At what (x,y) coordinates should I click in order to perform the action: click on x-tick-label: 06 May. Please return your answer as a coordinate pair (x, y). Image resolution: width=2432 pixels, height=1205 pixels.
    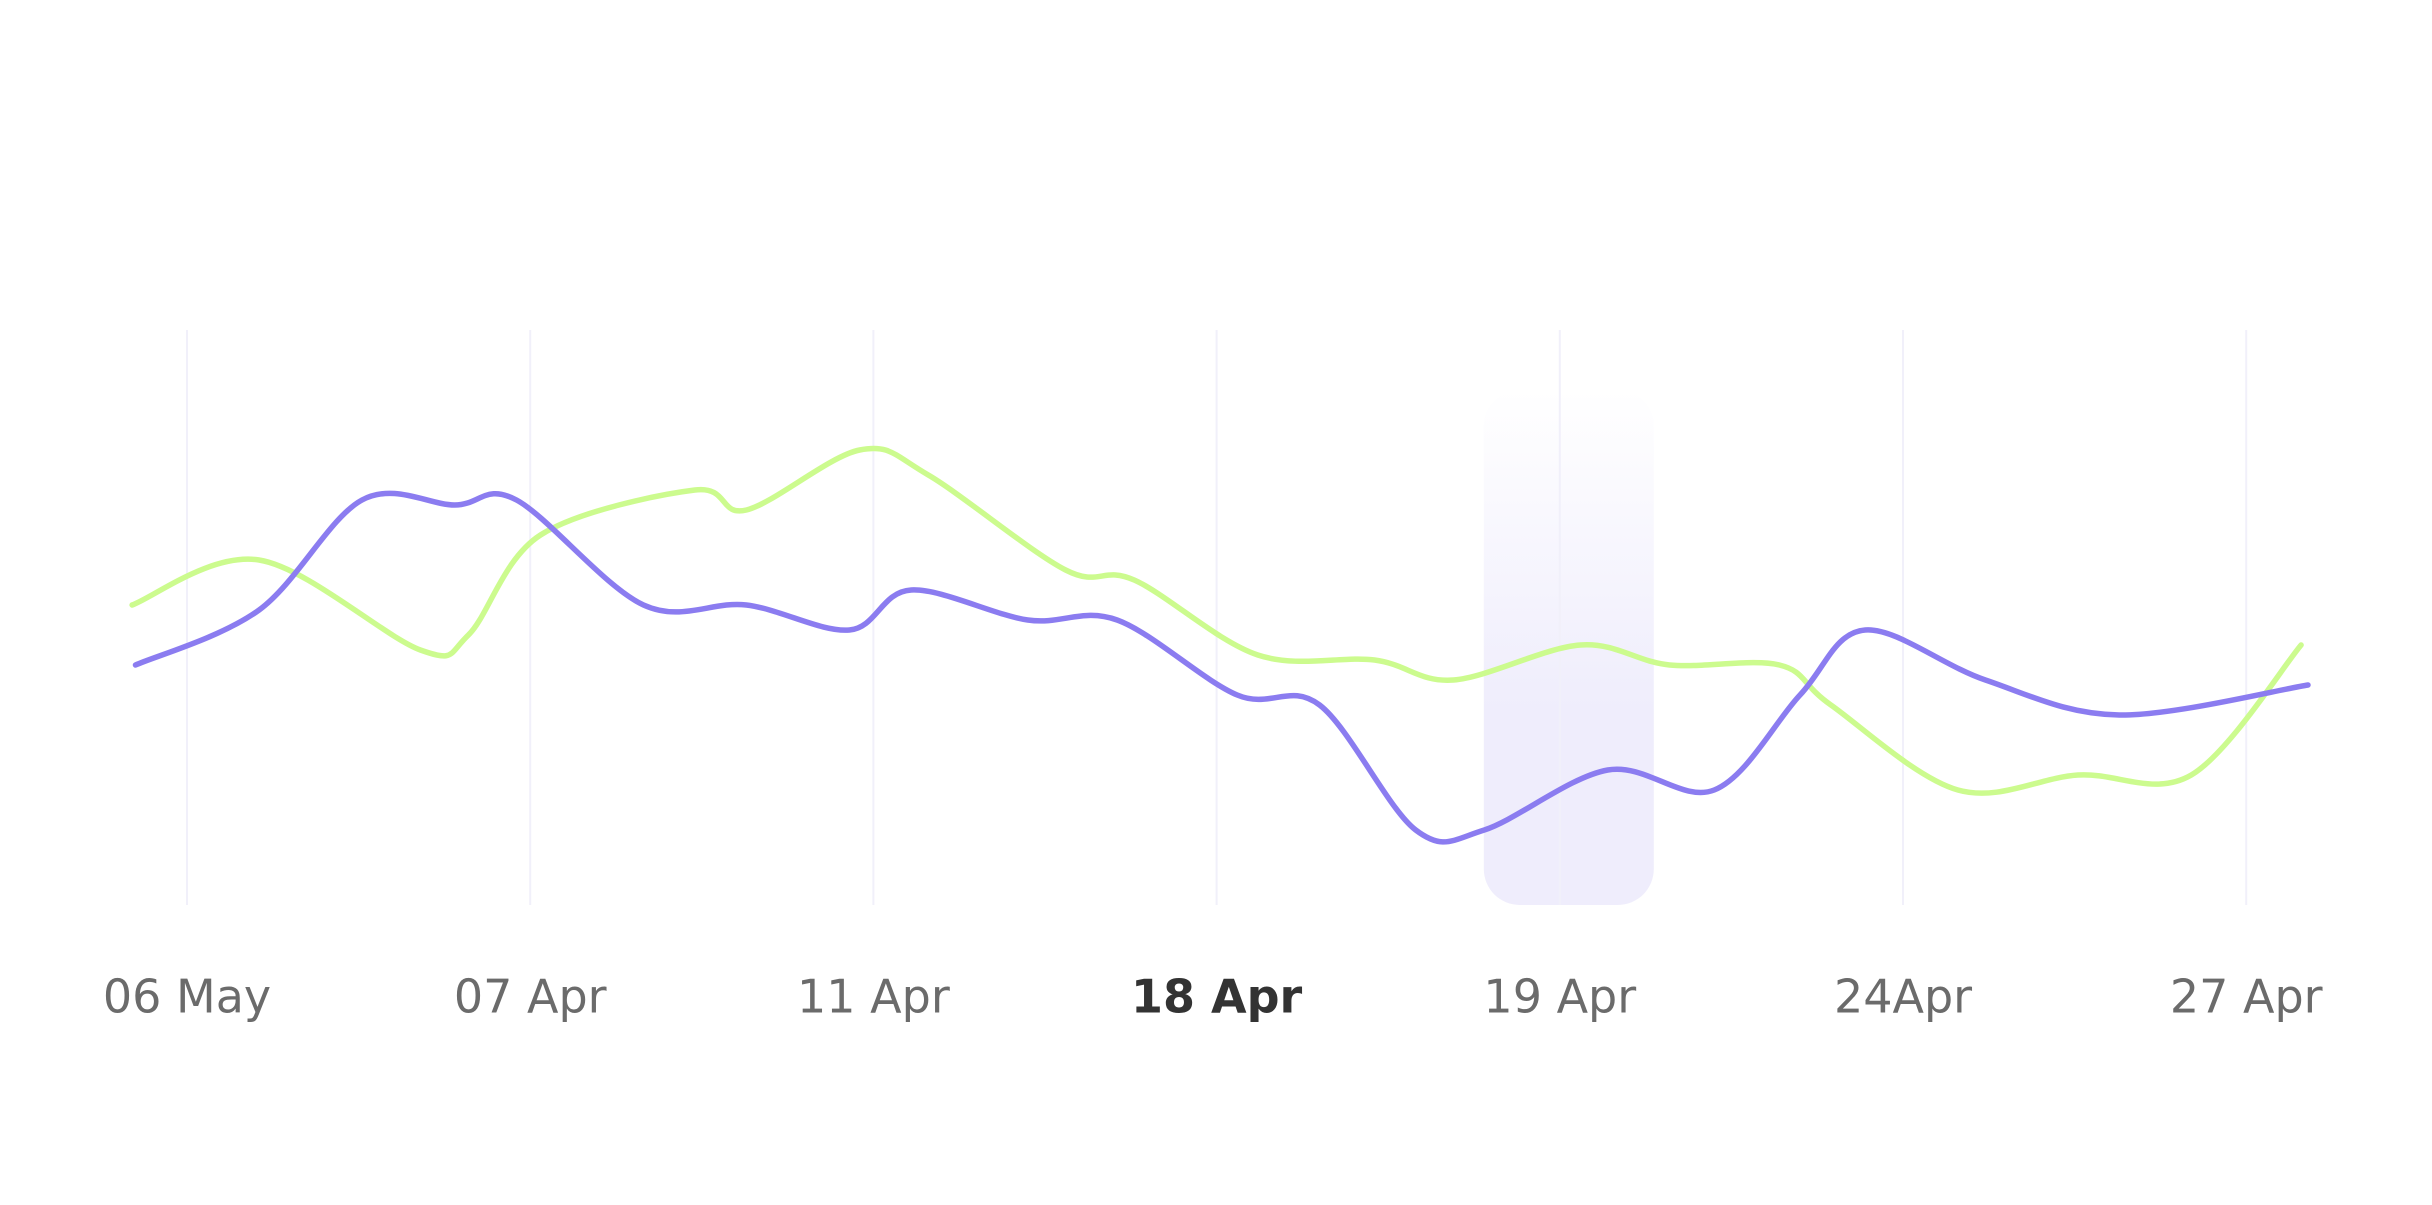
    Looking at the image, I should click on (187, 997).